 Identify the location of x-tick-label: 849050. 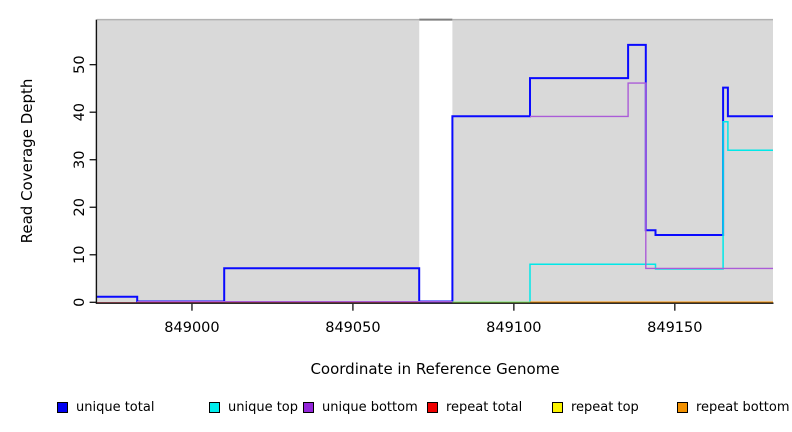
(352, 328).